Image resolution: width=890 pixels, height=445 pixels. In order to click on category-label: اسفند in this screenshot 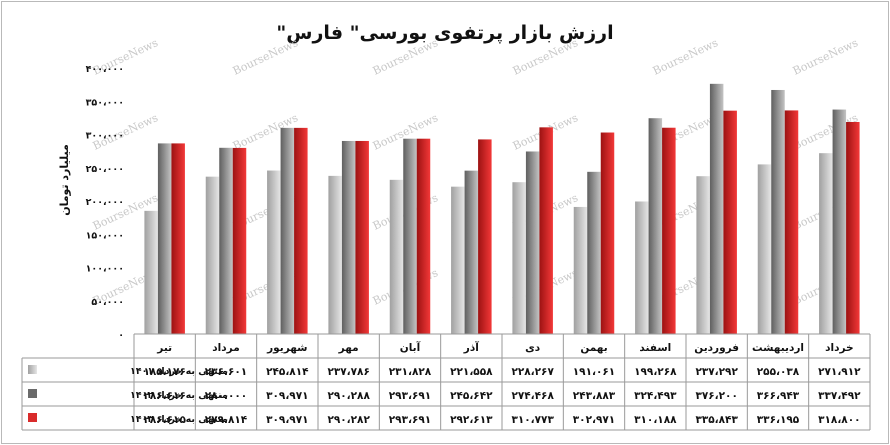, I will do `click(655, 348)`.